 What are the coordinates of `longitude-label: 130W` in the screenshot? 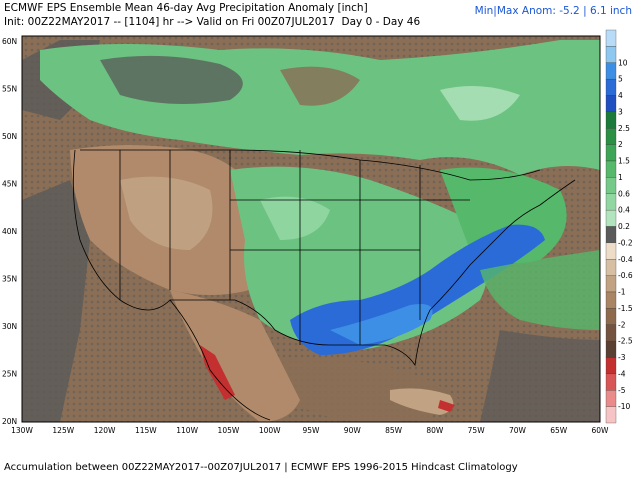 It's located at (22, 430).